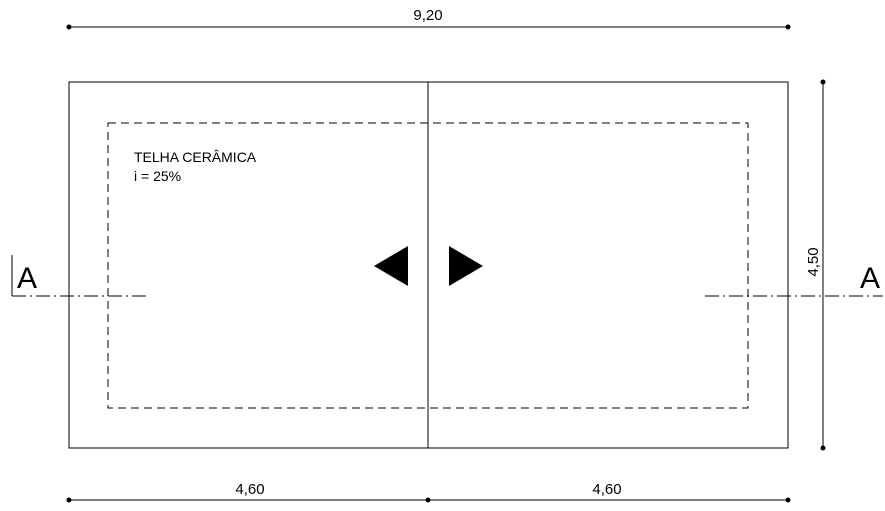 The width and height of the screenshot is (885, 511). What do you see at coordinates (195, 157) in the screenshot?
I see `roof-material-label: TELHA CERÂMICA` at bounding box center [195, 157].